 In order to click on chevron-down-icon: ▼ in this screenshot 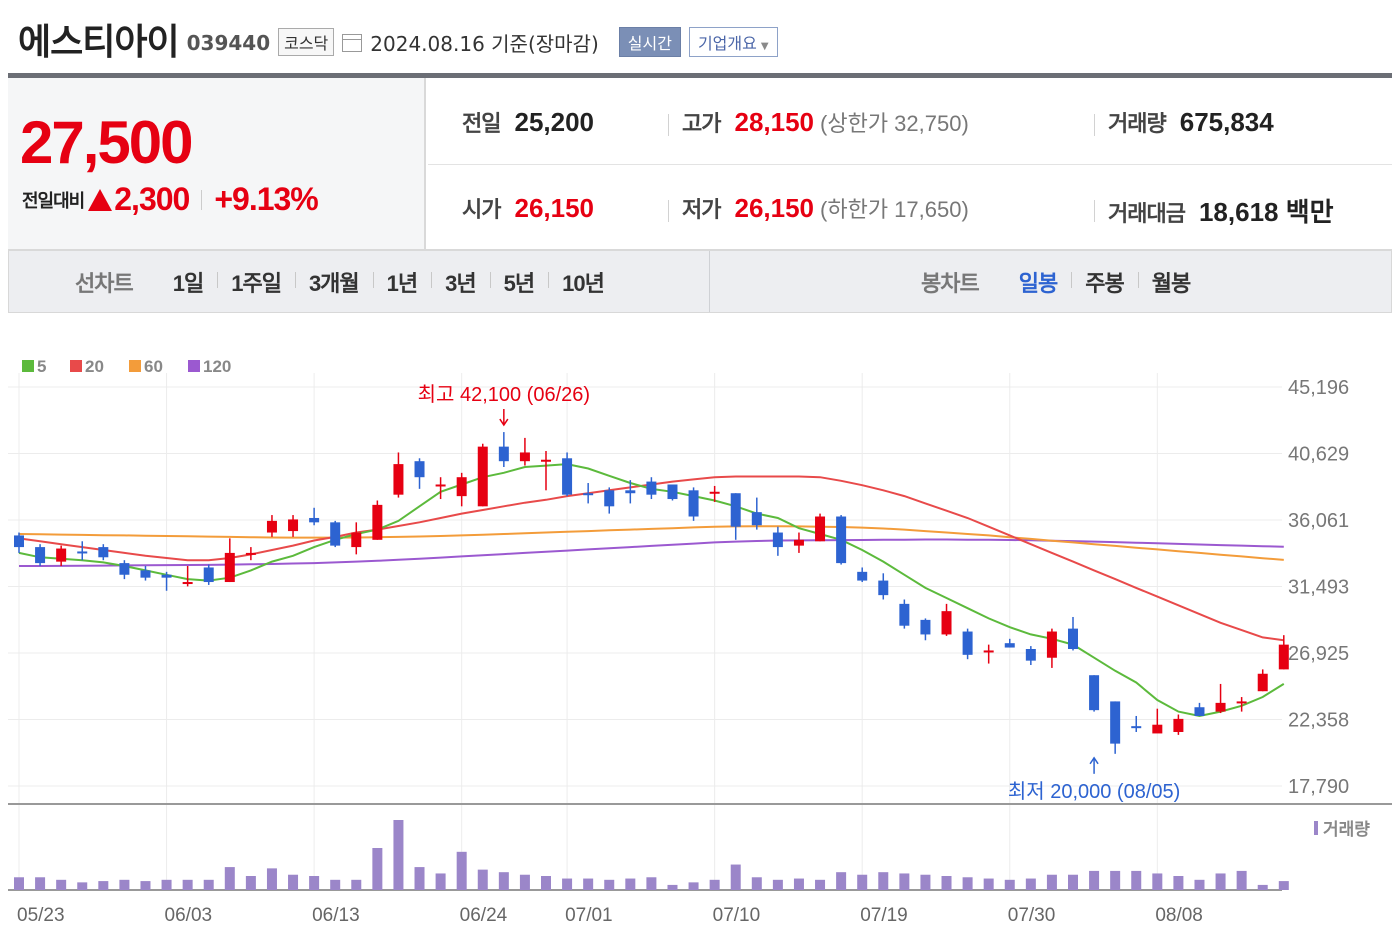, I will do `click(764, 46)`.